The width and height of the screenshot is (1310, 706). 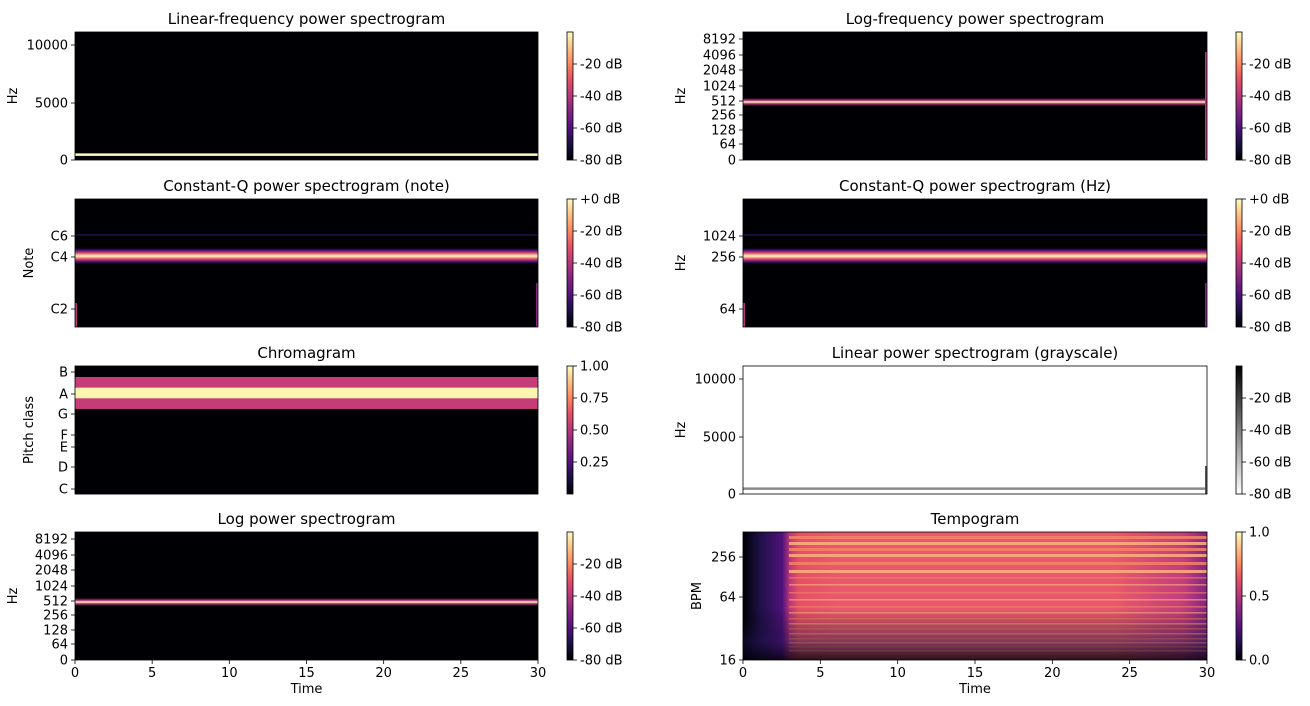 I want to click on colorbar-tick-label: 0.50, so click(x=594, y=431).